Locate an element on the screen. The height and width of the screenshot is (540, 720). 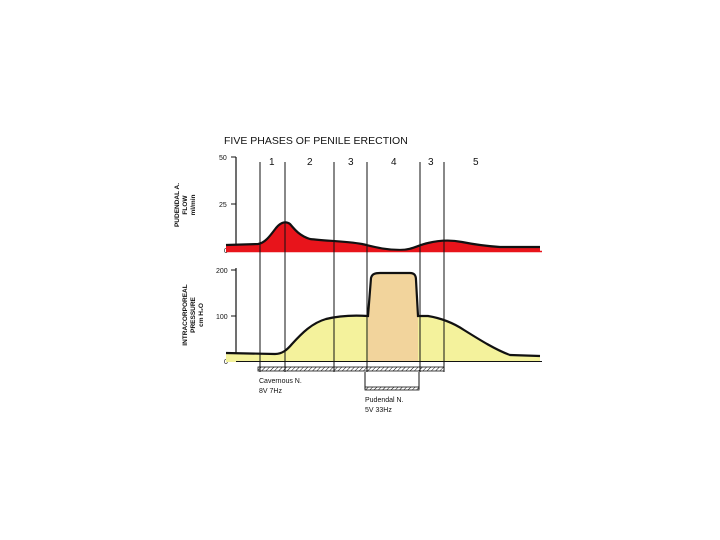
pressure-ylabel: INTRACORPOREAL PRESSURE cm H₂O is located at coordinates (193, 314).